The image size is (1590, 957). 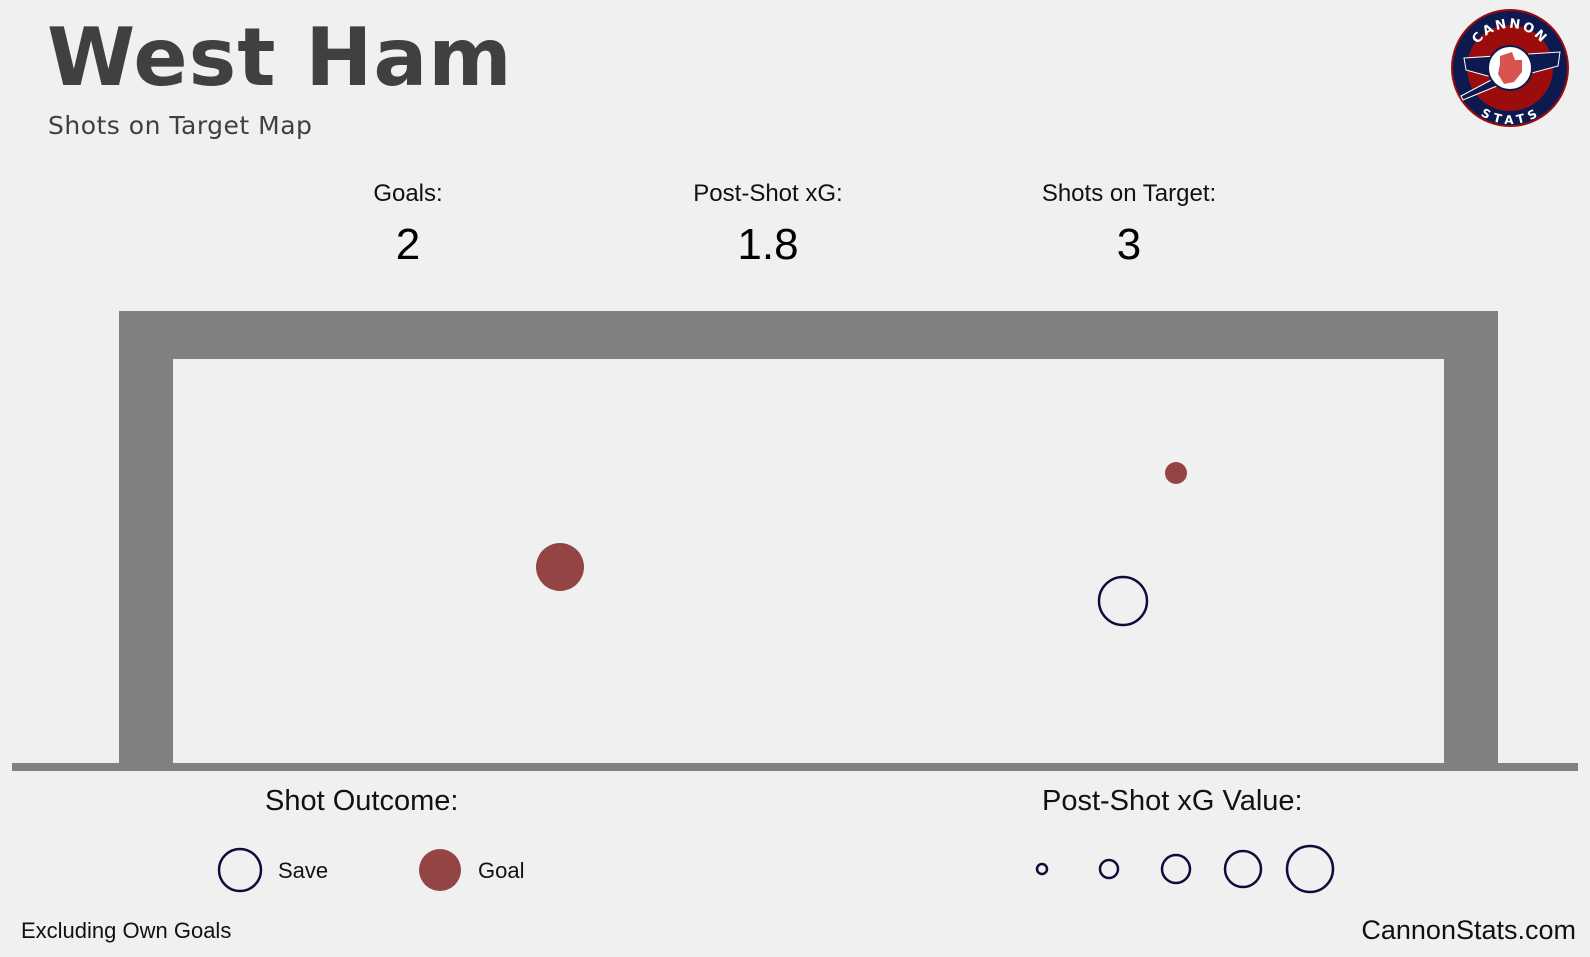 I want to click on logo-bottom-text: STATS, so click(x=1510, y=116).